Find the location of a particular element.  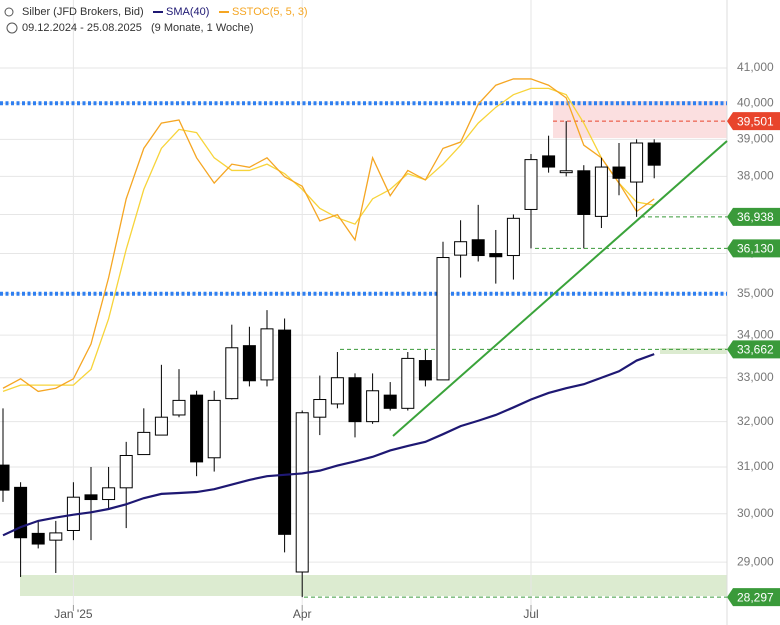

y-tick-label: 30,000 is located at coordinates (755, 513).